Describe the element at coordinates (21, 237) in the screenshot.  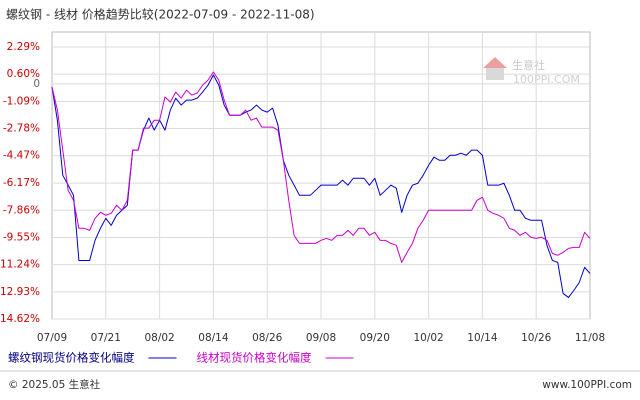
I see `y-tick-label: -9.55%` at that location.